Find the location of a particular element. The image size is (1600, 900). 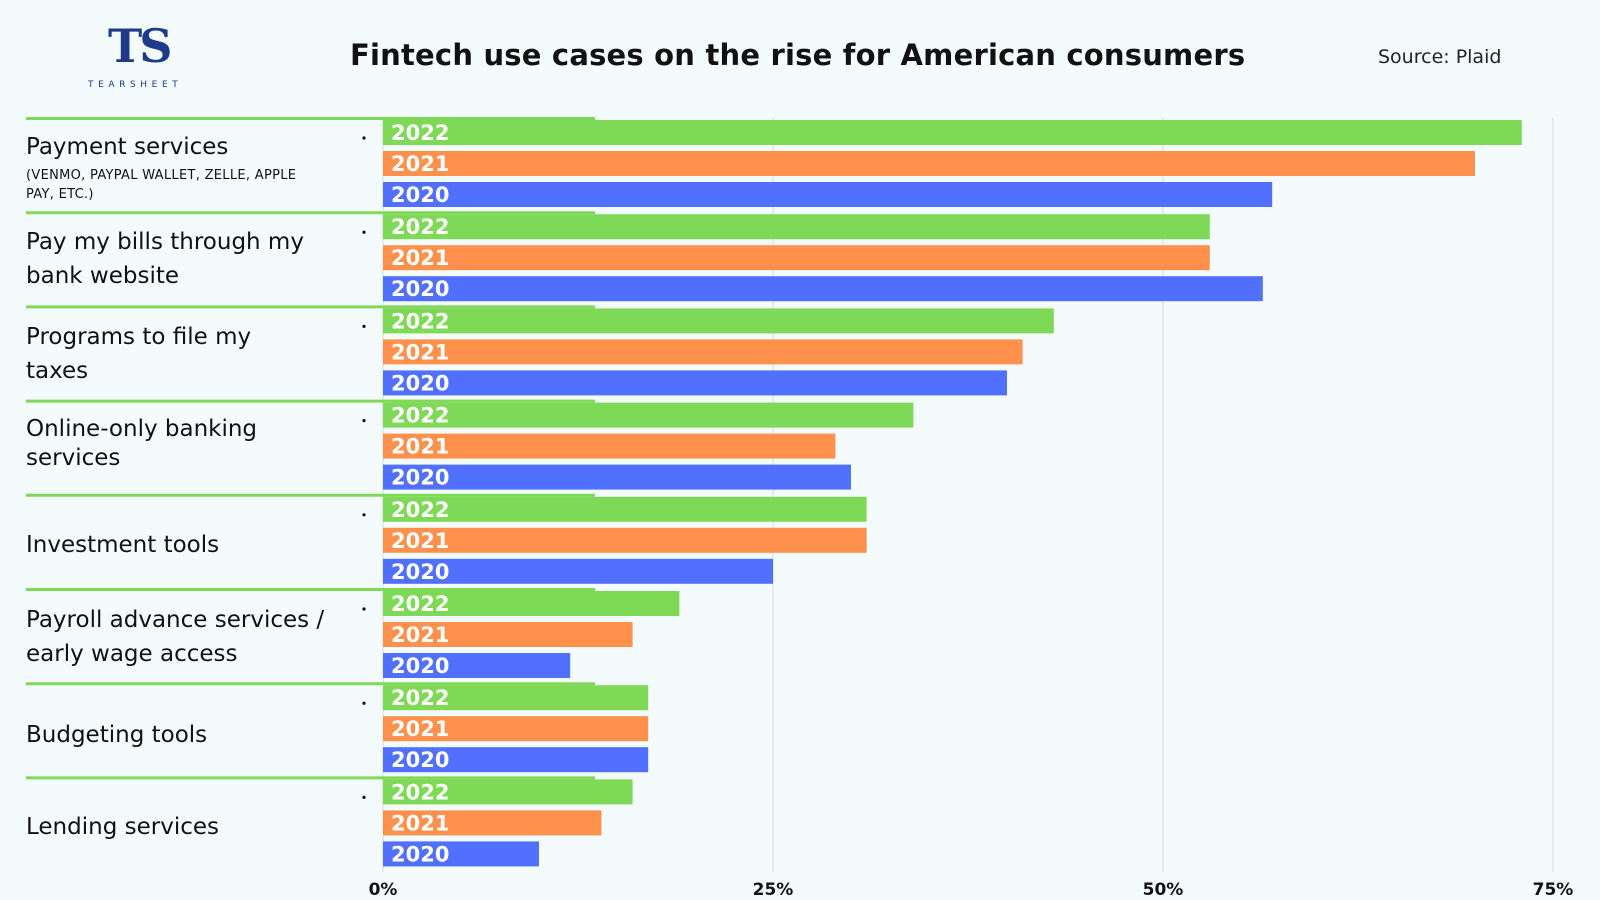

category-label: Online-only banking services is located at coordinates (156, 444).